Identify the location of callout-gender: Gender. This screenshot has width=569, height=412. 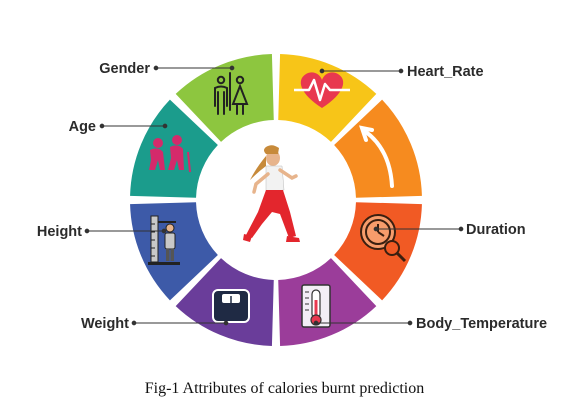
(167, 69).